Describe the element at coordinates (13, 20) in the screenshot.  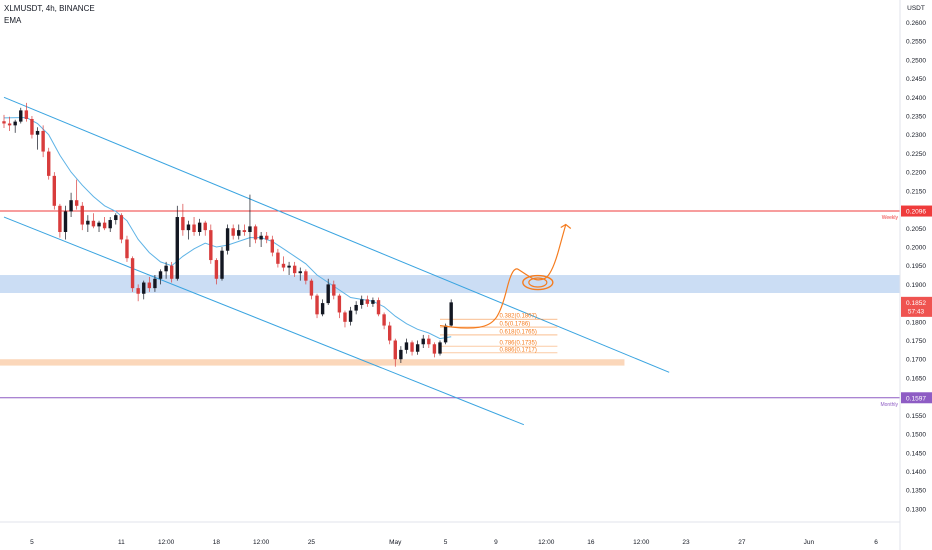
I see `indicator-legend: EMA` at that location.